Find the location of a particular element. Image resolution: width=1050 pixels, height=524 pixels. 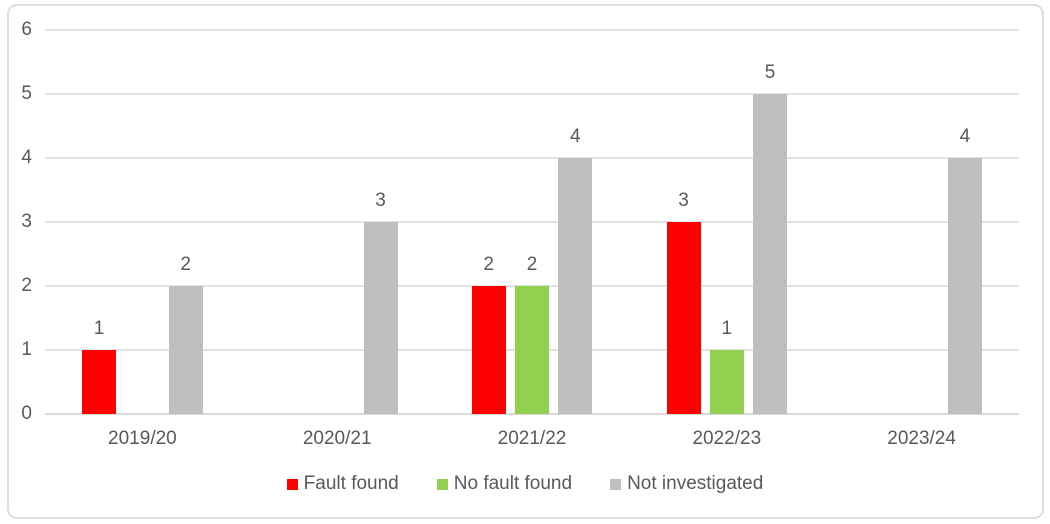

legend-item-not-investigated: Not investigated is located at coordinates (686, 484).